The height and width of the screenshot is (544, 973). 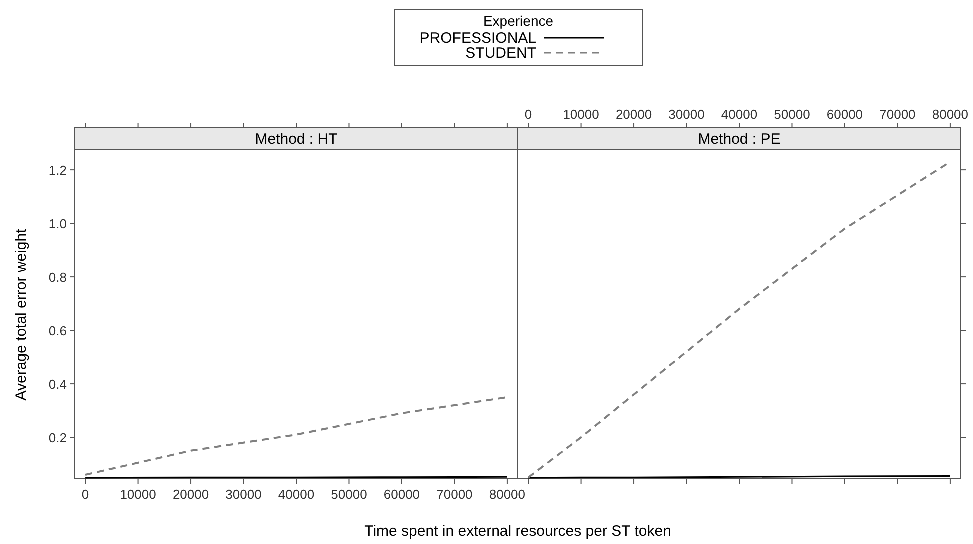 I want to click on chart-title: Method : HT, so click(x=296, y=139).